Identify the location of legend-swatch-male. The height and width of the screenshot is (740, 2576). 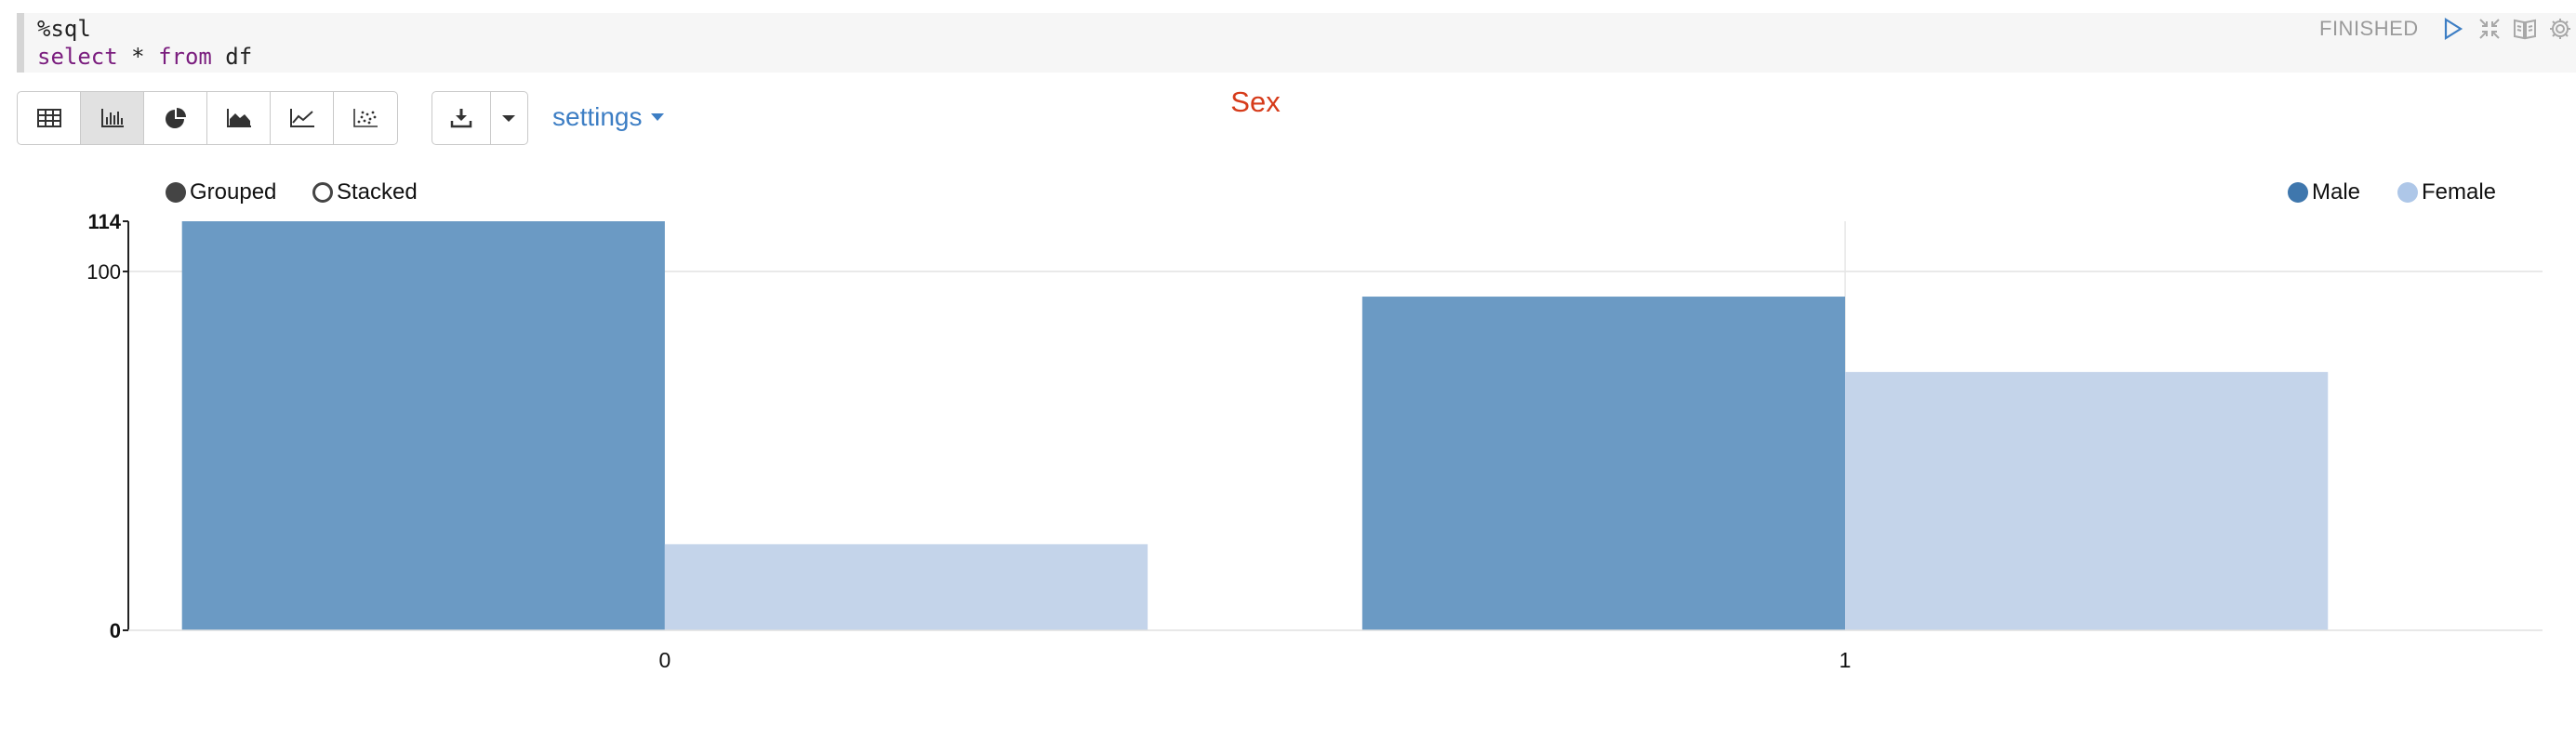
(2298, 192).